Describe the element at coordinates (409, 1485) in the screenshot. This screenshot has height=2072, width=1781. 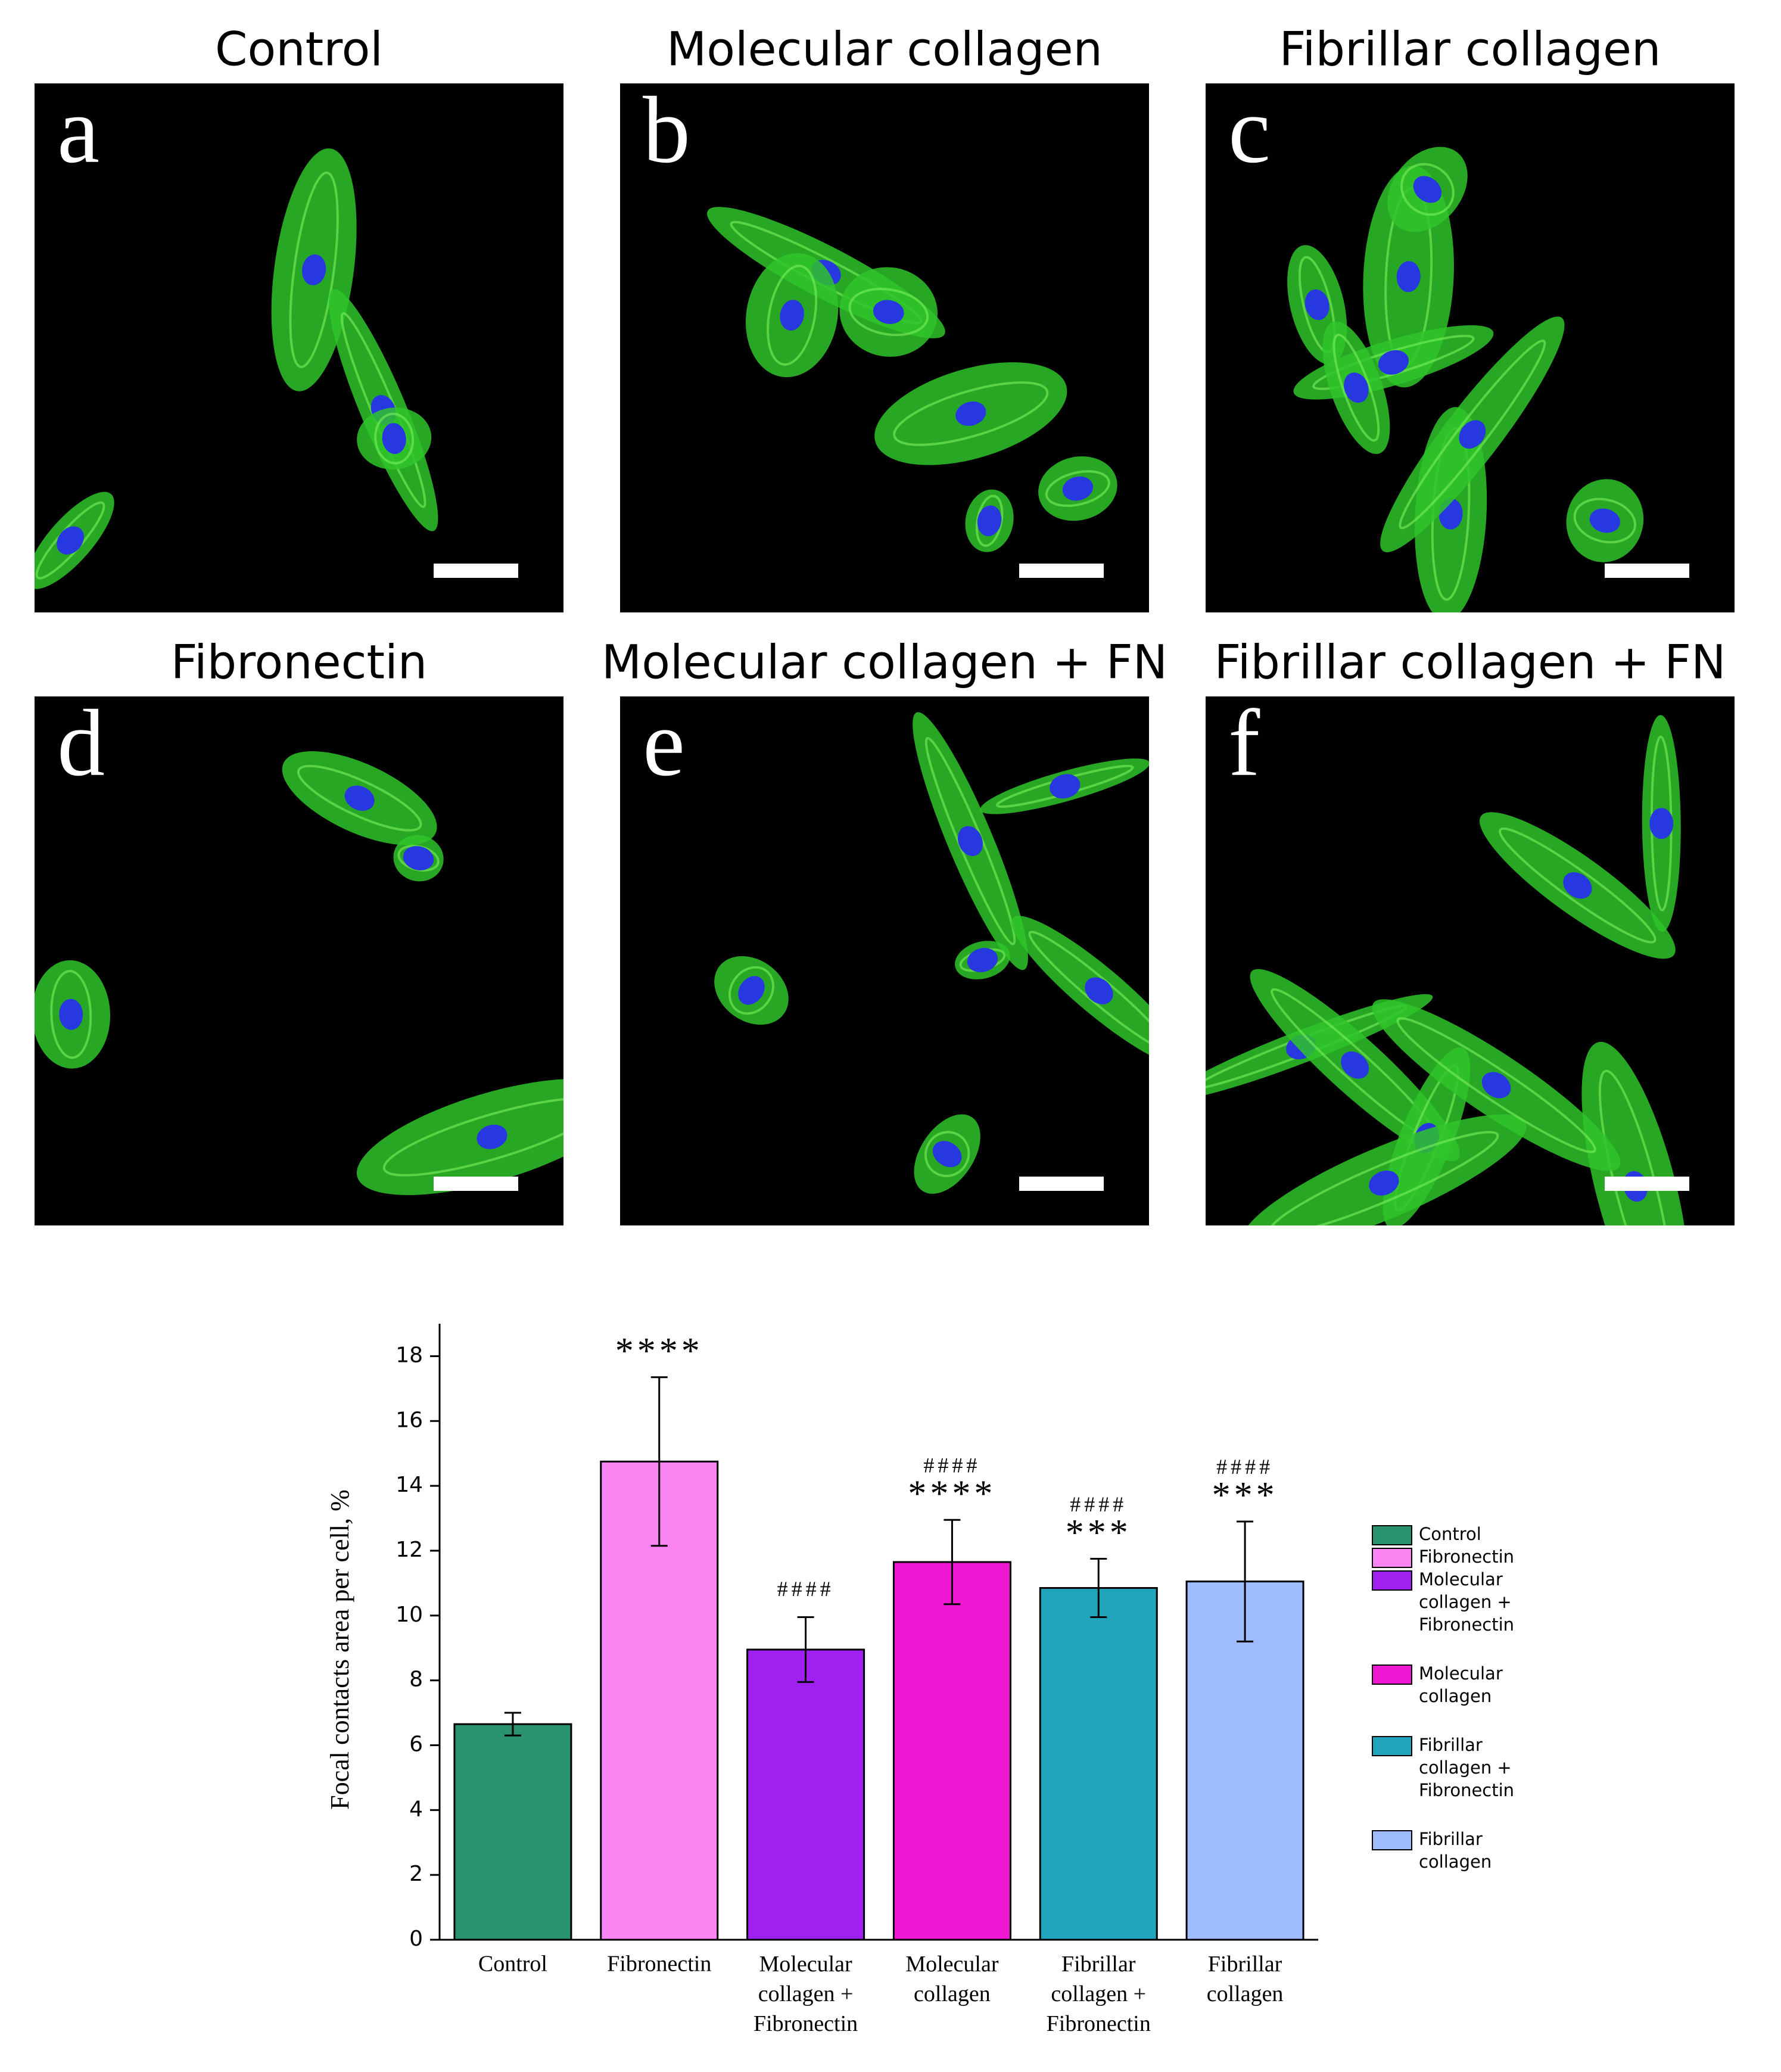
I see `y-tick-label: 14` at that location.